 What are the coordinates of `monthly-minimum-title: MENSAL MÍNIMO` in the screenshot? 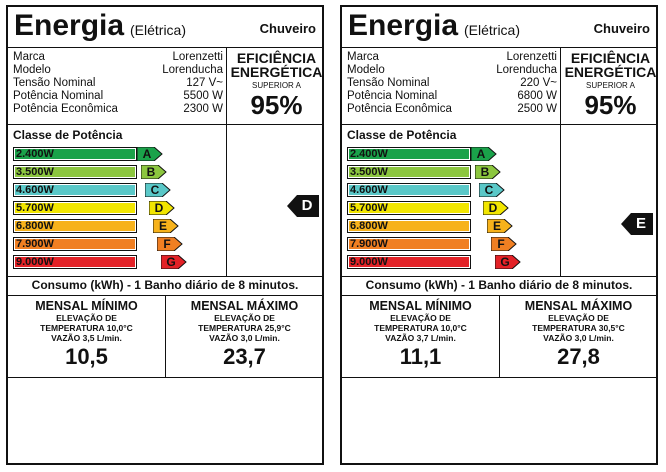 It's located at (86, 306).